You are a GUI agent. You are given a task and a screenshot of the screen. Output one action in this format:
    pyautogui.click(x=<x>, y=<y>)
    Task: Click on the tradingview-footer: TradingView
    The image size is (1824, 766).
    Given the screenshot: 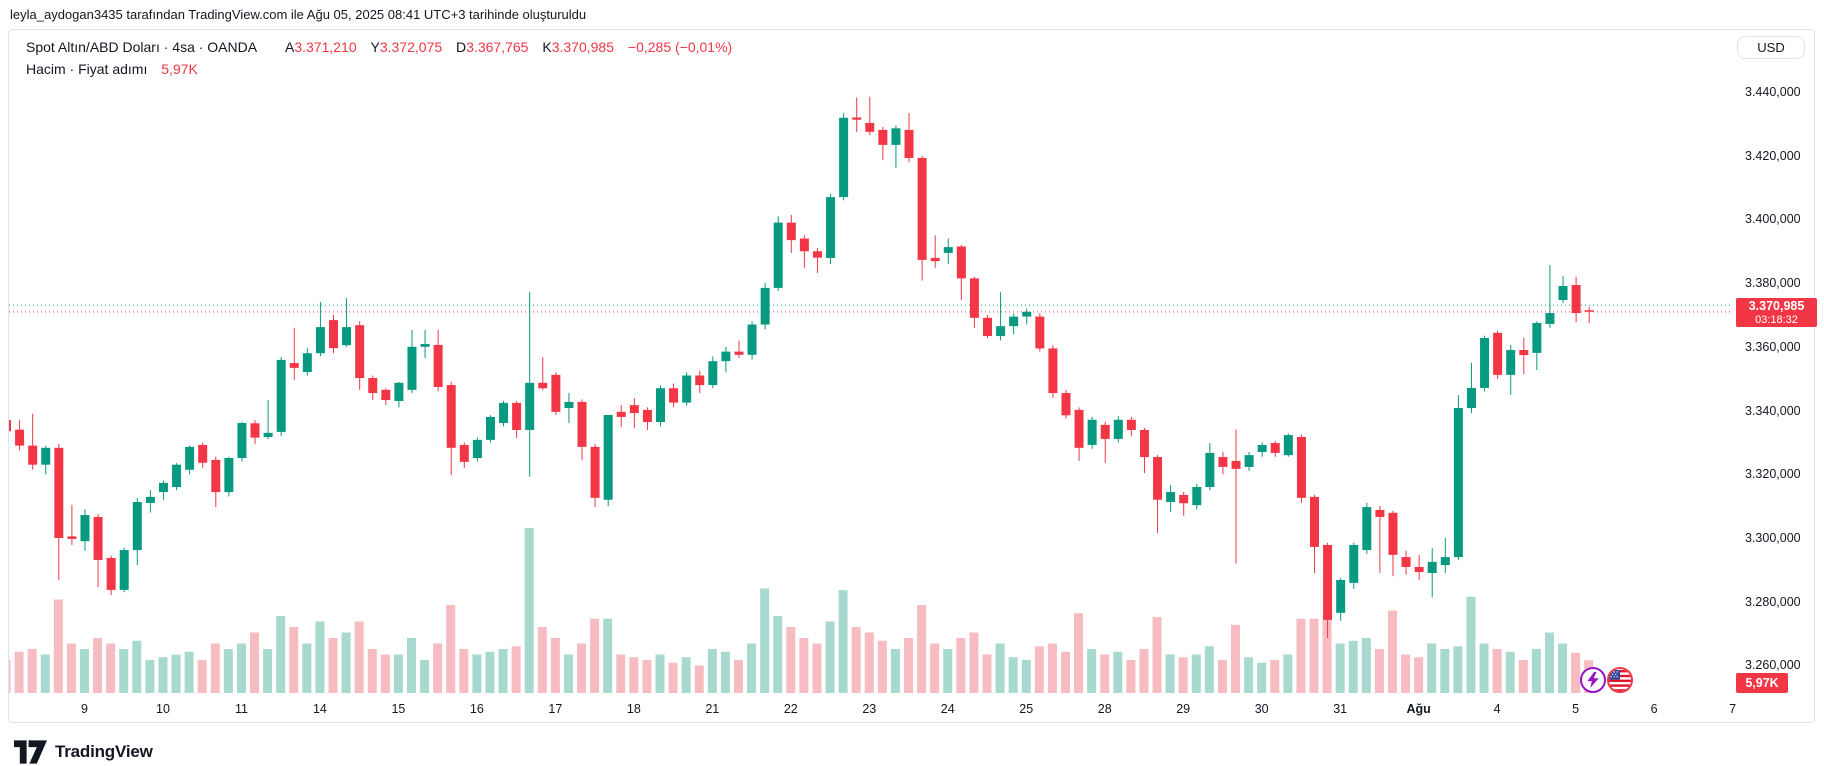 What is the action you would take?
    pyautogui.click(x=83, y=751)
    